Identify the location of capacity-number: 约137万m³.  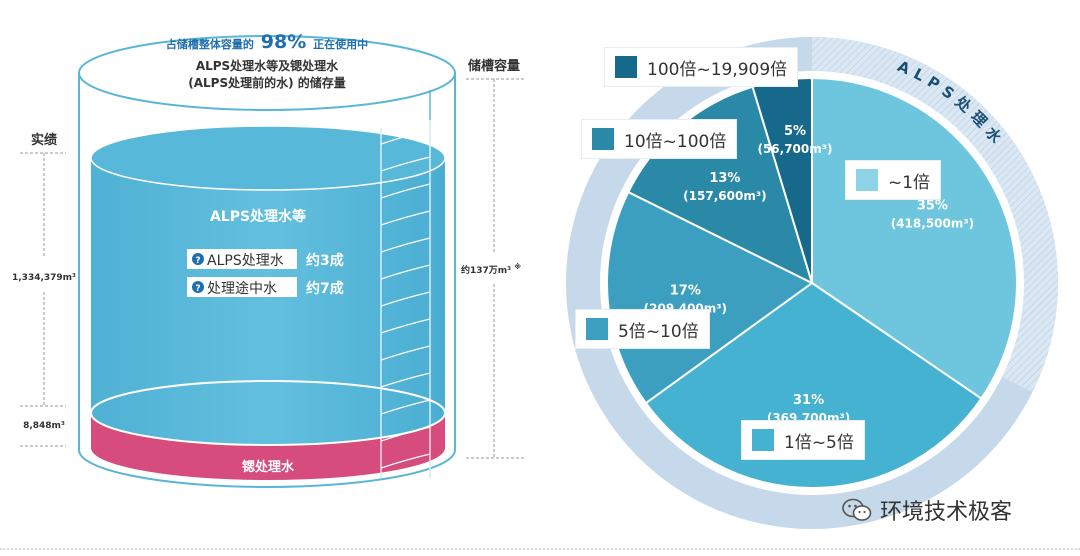
(486, 270).